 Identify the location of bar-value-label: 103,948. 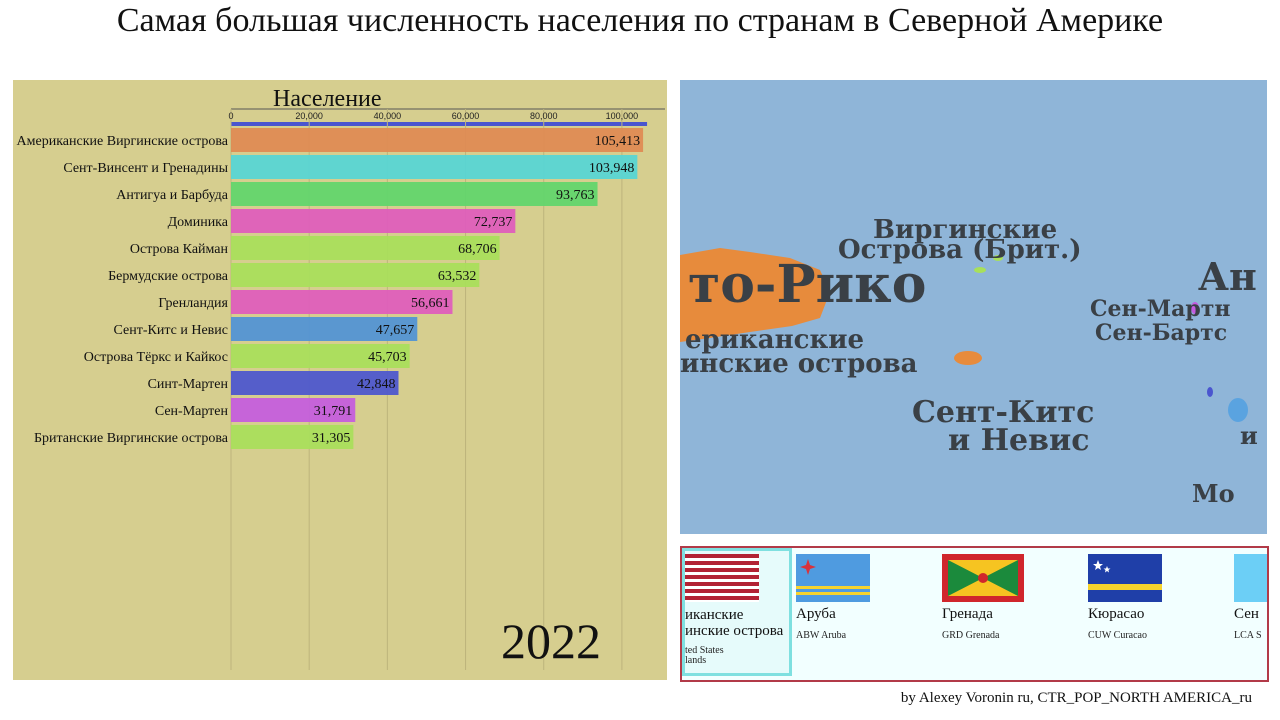
(612, 168).